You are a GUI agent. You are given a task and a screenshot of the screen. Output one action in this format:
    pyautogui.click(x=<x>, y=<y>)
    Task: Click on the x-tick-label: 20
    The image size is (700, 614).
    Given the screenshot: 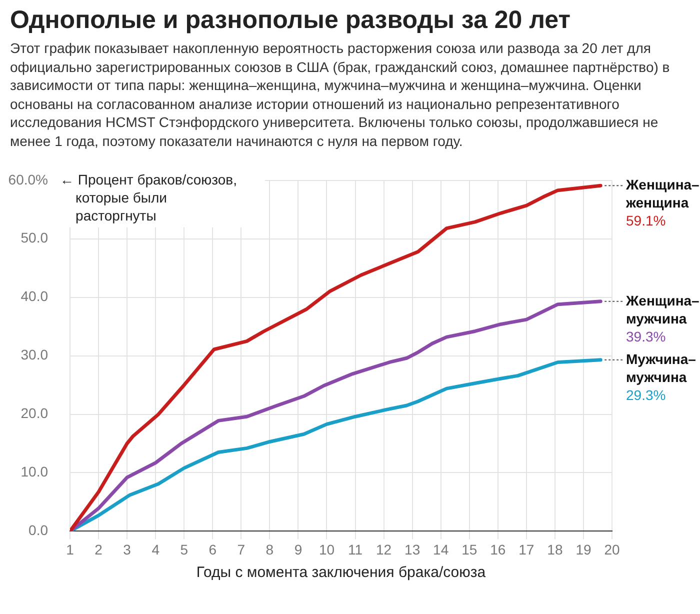 What is the action you would take?
    pyautogui.click(x=612, y=549)
    